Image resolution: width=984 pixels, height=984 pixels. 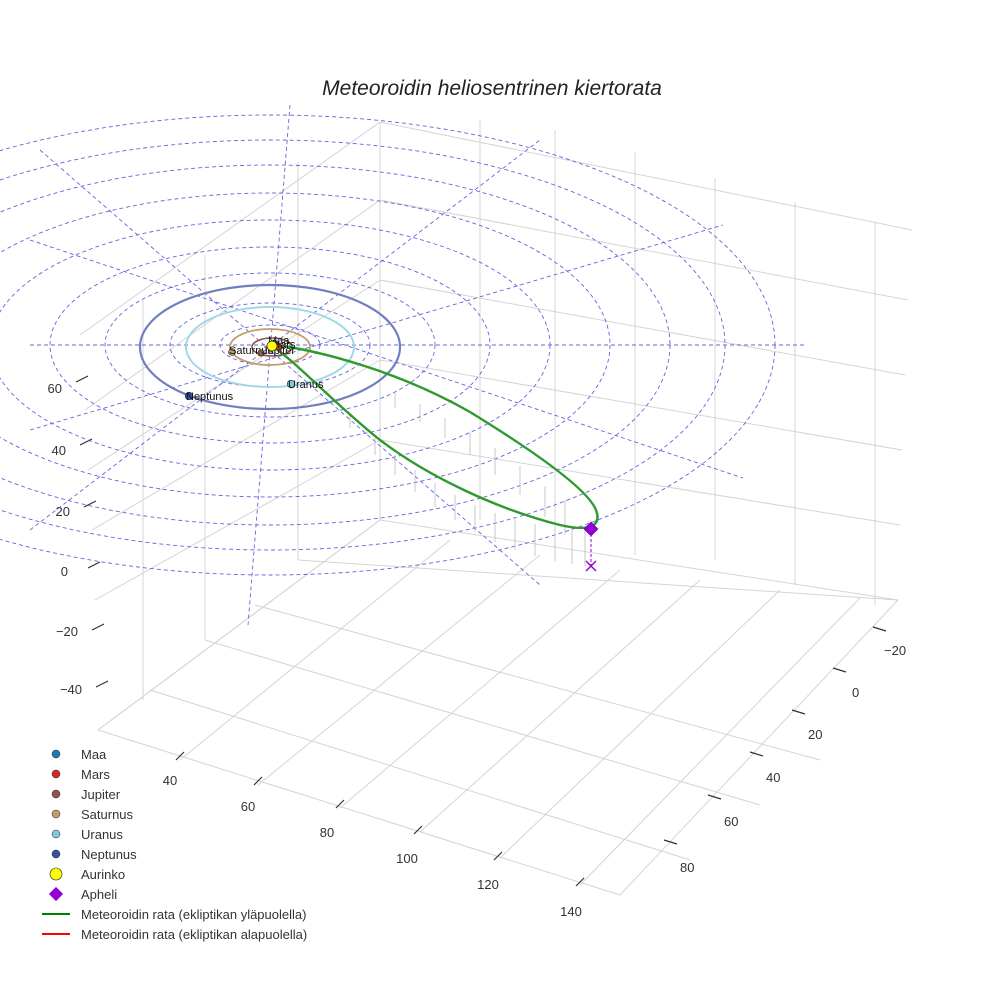 I want to click on legend-label: Neptunus, so click(x=109, y=854).